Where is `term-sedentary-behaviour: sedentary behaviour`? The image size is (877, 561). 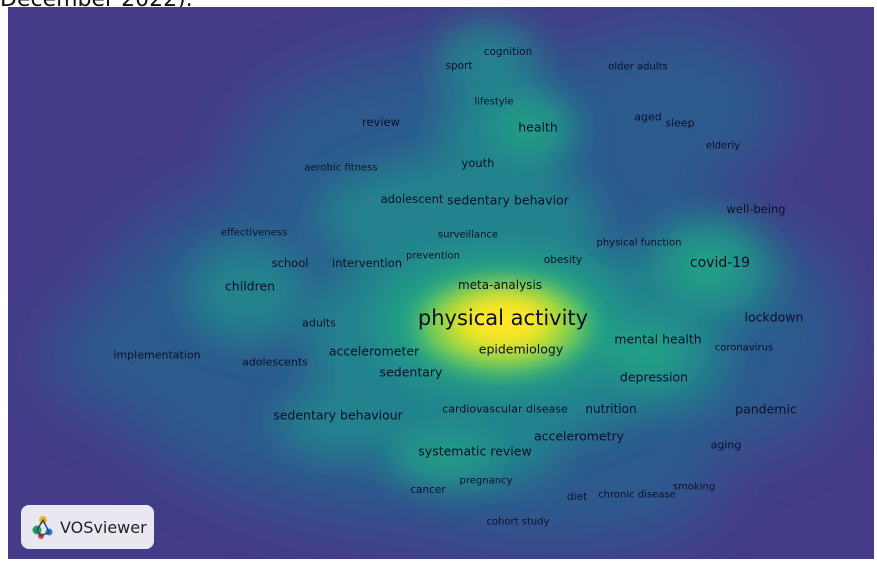 term-sedentary-behaviour: sedentary behaviour is located at coordinates (338, 415).